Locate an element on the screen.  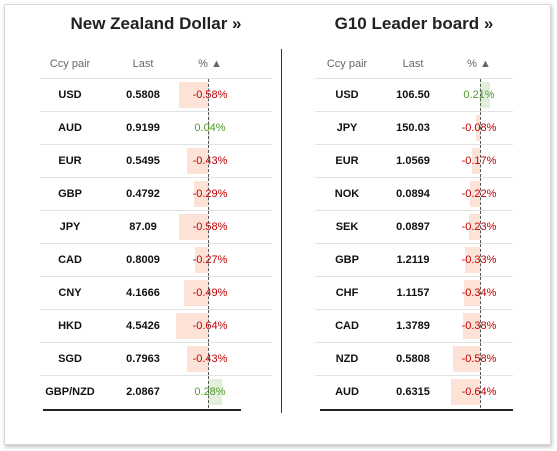
percent-change-cell: 0.04% is located at coordinates (210, 128).